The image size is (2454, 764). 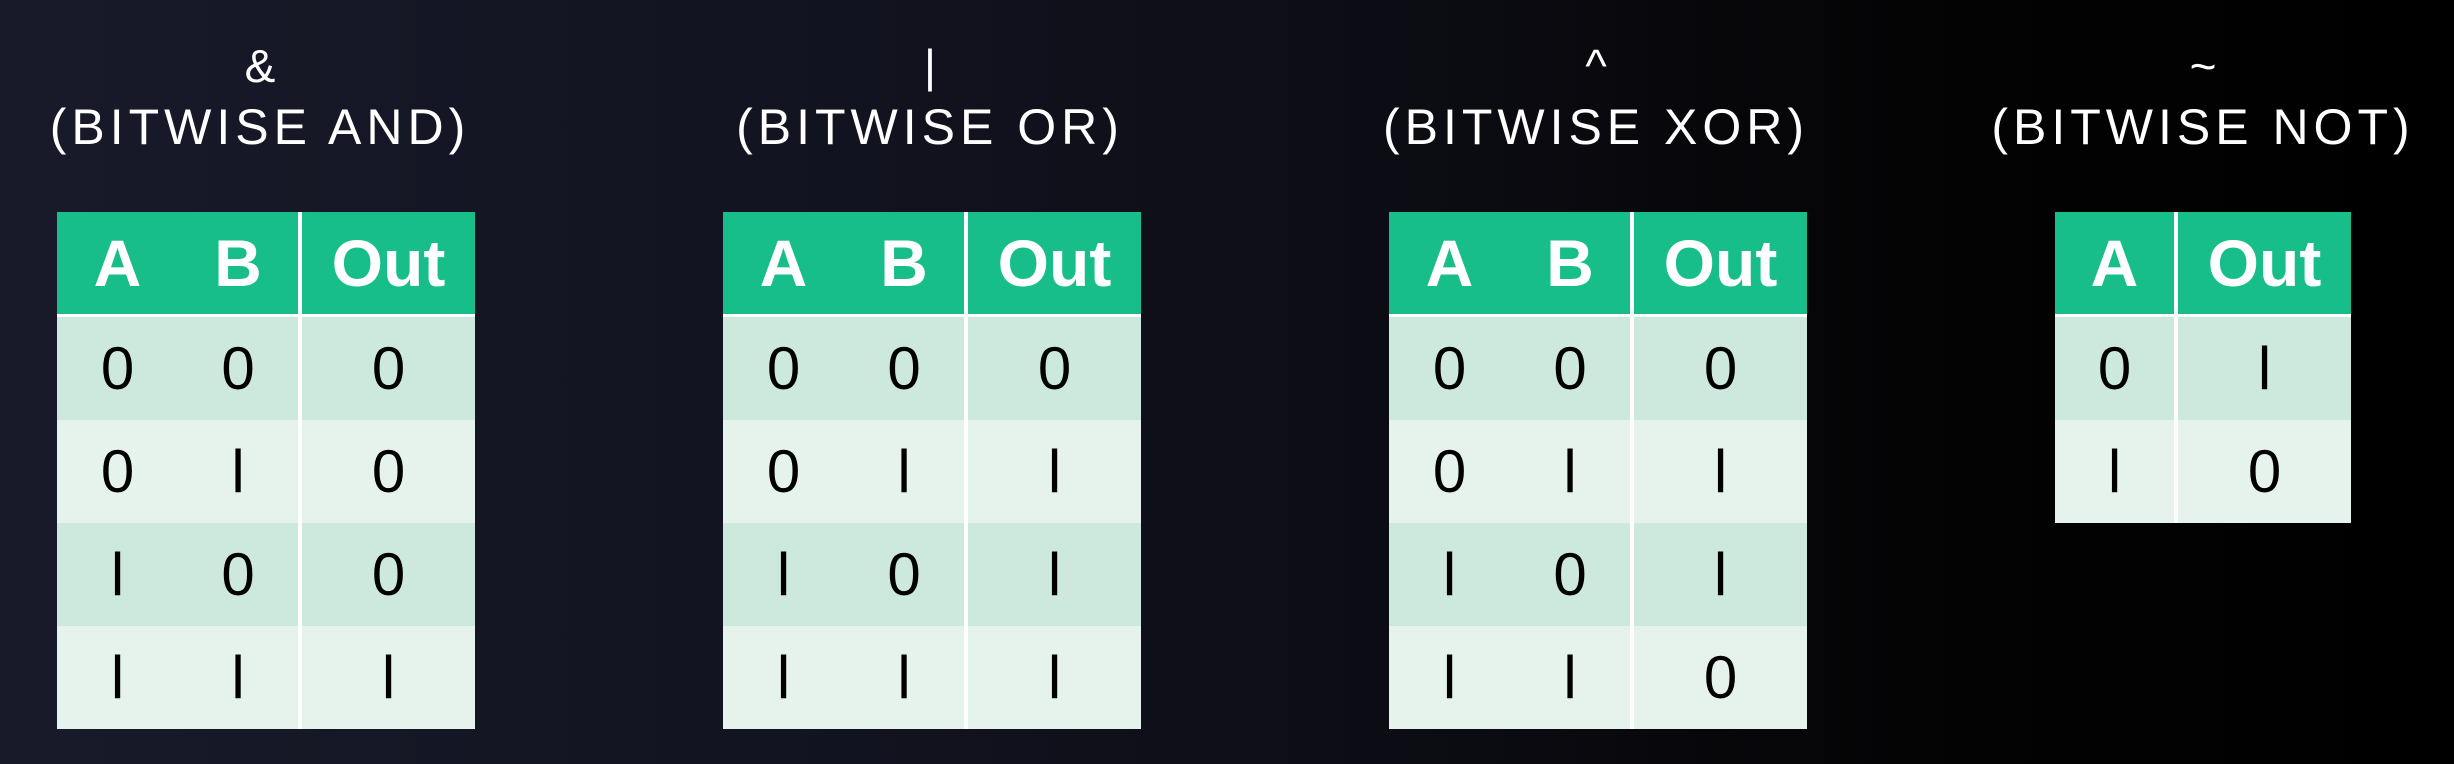 I want to click on or-symbol: |, so click(x=930, y=66).